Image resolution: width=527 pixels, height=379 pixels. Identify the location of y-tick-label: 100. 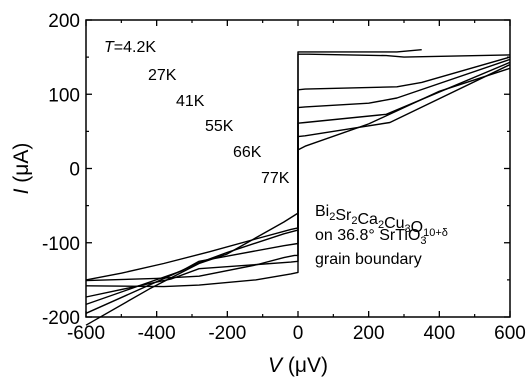
(64, 95).